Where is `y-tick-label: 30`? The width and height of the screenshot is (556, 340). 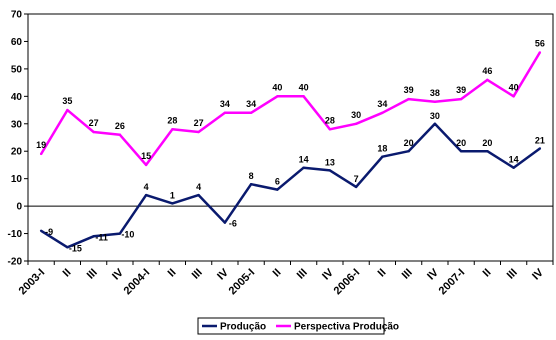
y-tick-label: 30 is located at coordinates (17, 124).